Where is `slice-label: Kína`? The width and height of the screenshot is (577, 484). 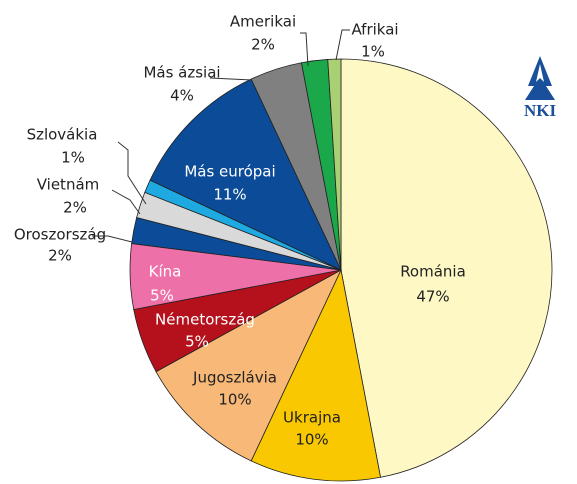
slice-label: Kína is located at coordinates (165, 272).